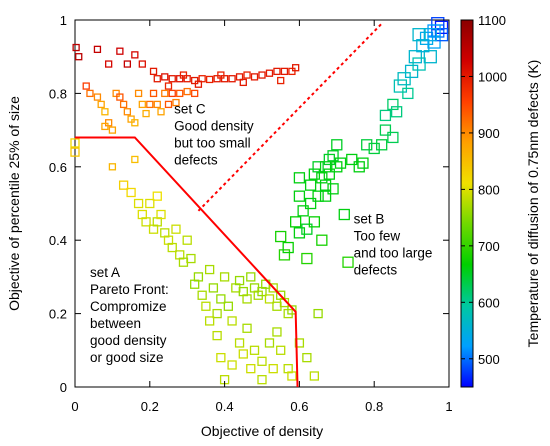 The image size is (550, 446). I want to click on y-tick-label: 1, so click(63, 20).